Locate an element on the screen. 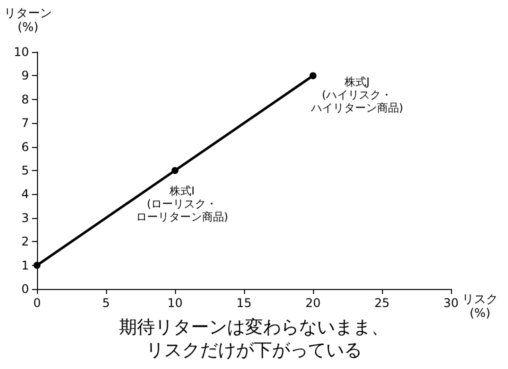  x-axis-title: リスク(%) is located at coordinates (480, 306).